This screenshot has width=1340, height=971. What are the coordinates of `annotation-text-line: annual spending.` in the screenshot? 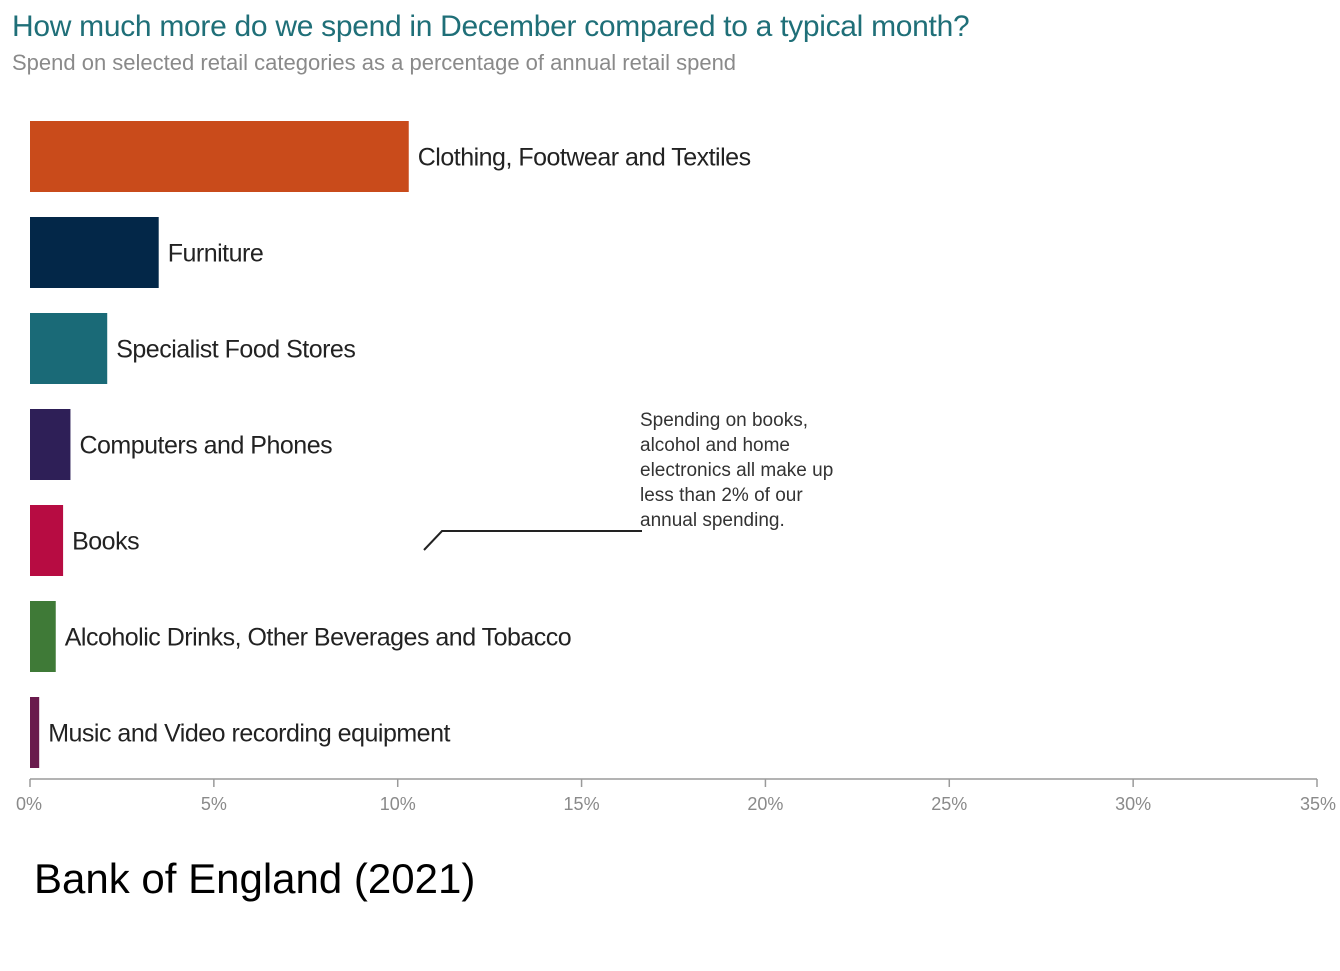 It's located at (712, 520).